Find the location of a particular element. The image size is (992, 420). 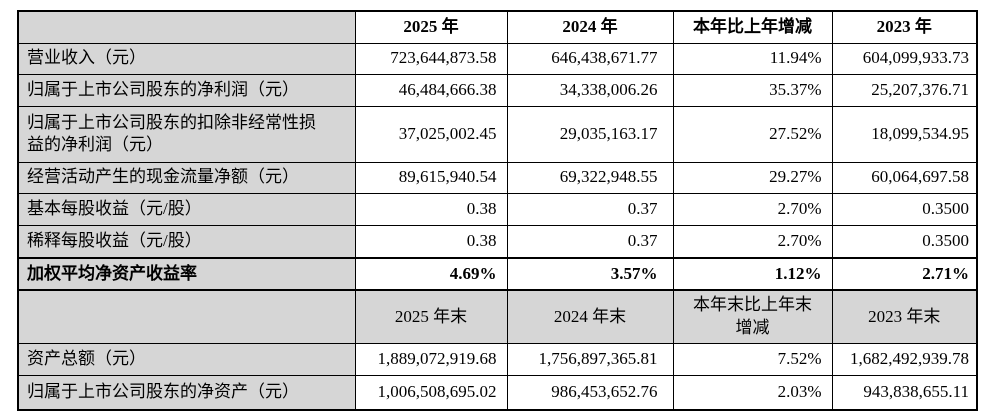

value-change: 27.52% is located at coordinates (752, 134).